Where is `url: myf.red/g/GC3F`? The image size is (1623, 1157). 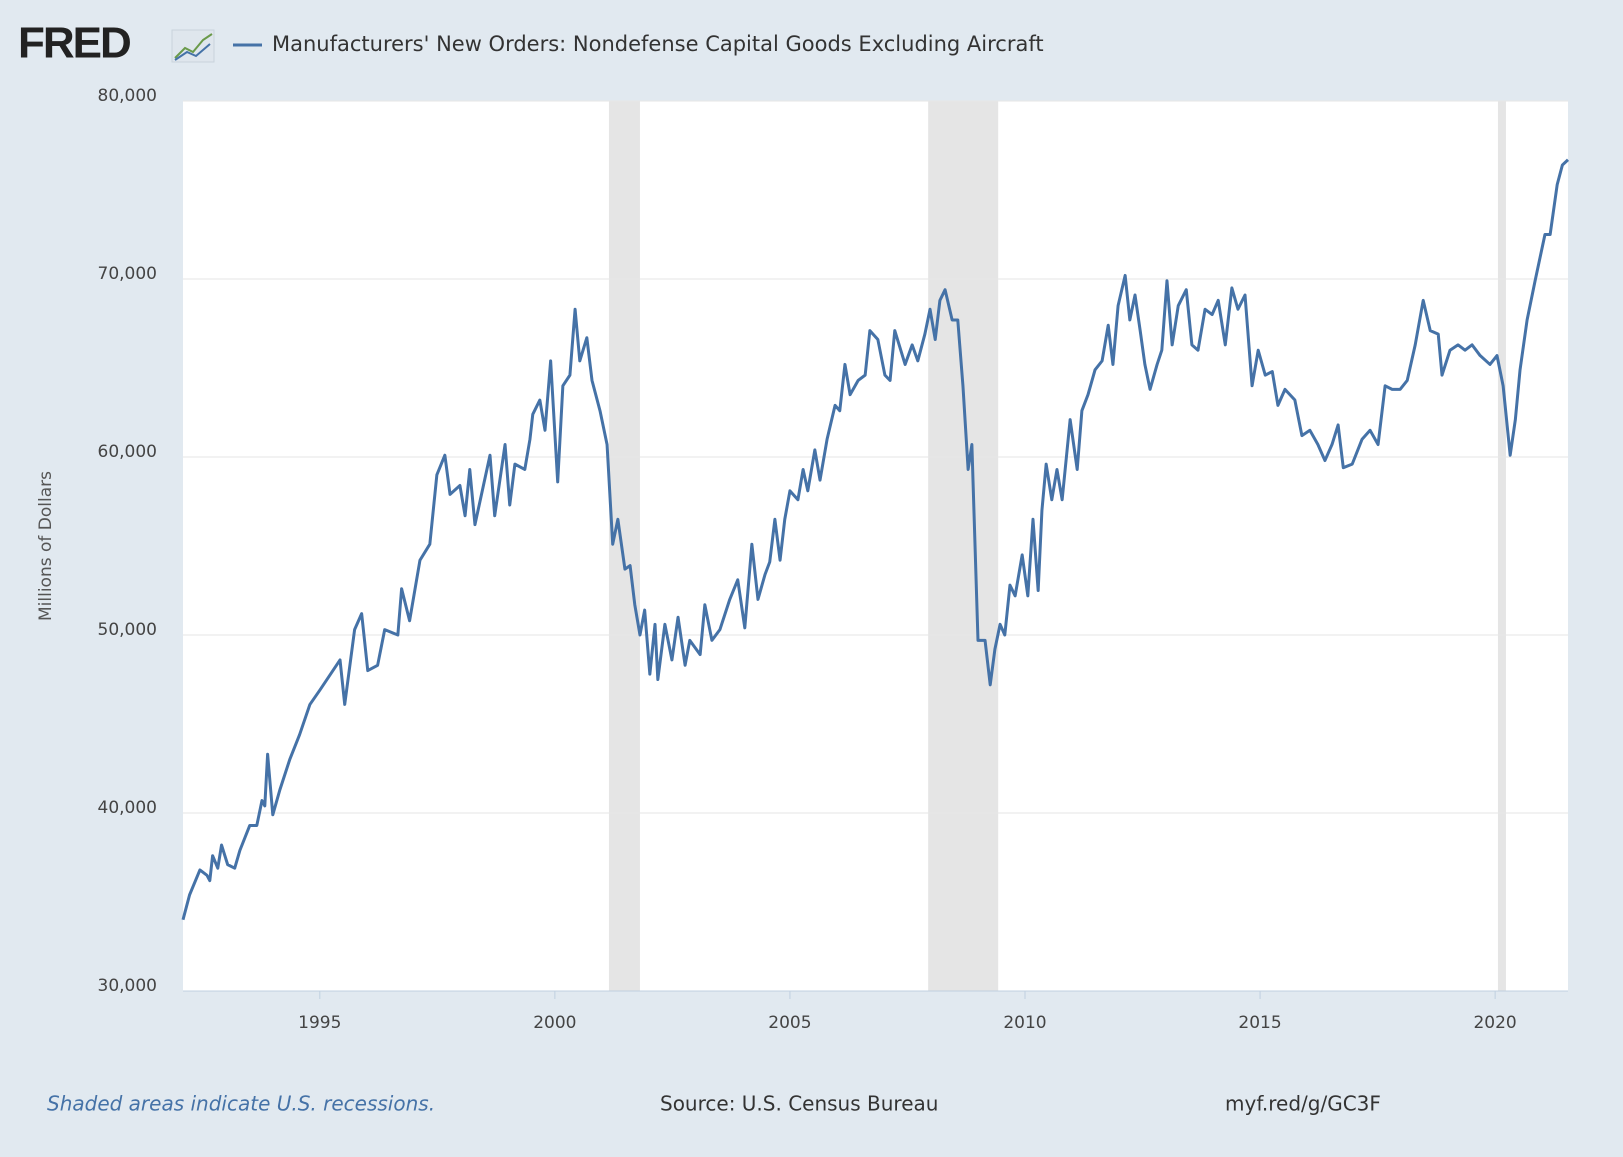
url: myf.red/g/GC3F is located at coordinates (1303, 1104).